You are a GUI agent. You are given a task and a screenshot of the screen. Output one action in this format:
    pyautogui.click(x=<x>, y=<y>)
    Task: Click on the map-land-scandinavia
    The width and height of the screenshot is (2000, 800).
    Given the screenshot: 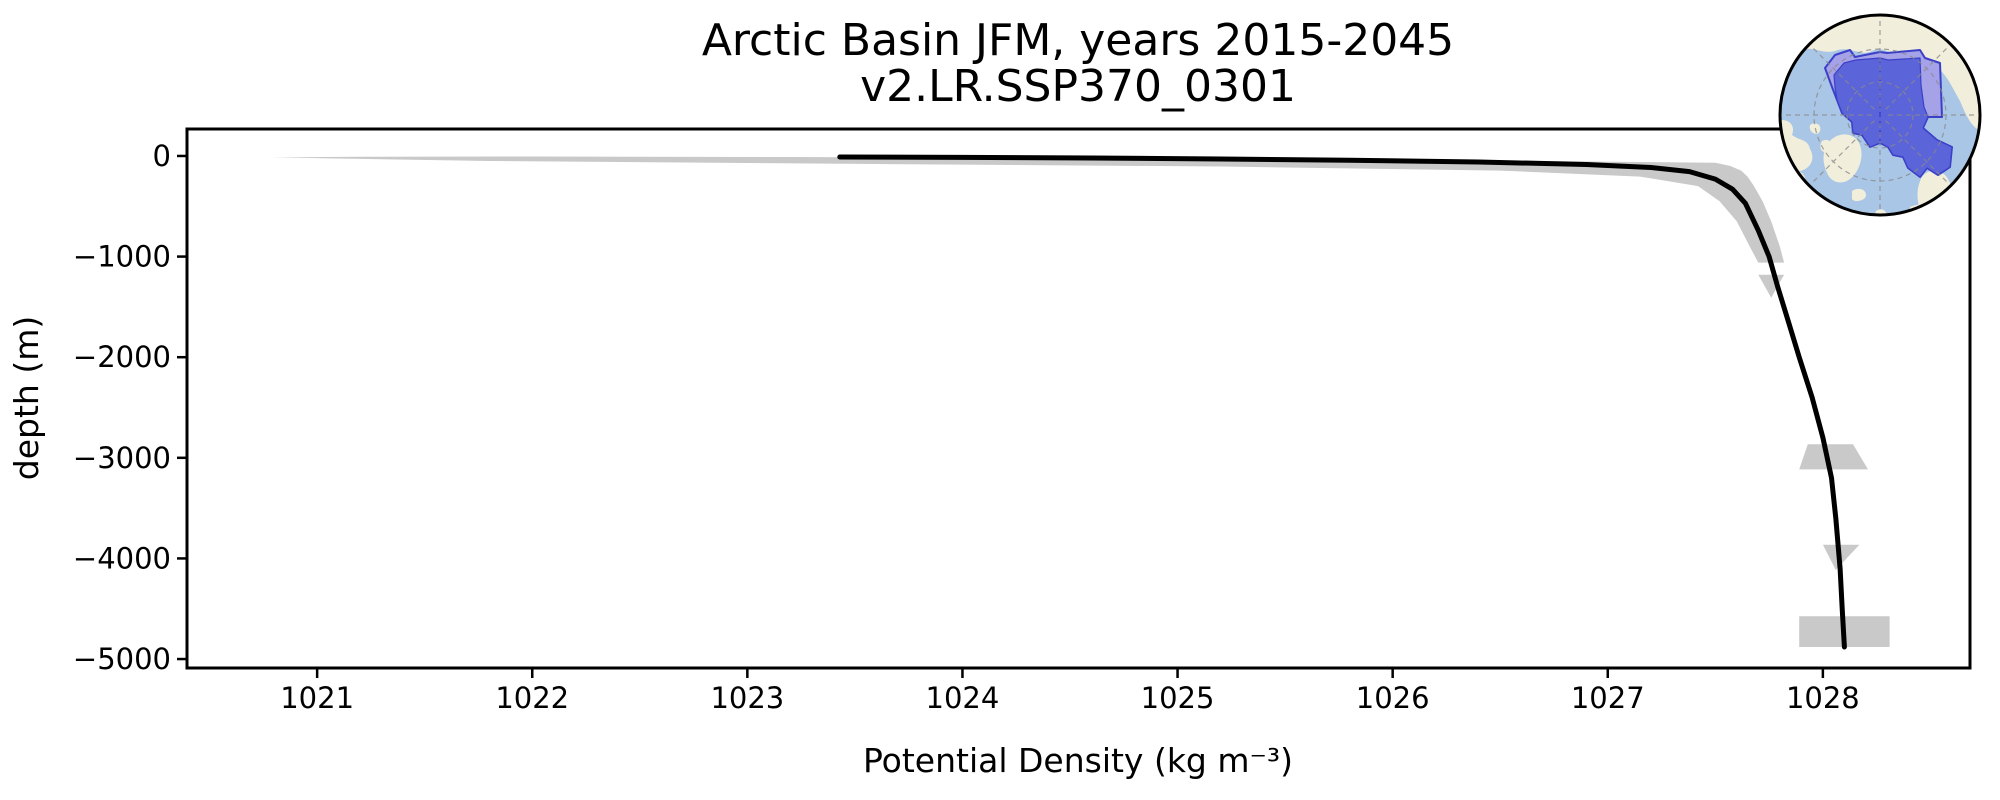 What is the action you would take?
    pyautogui.click(x=1934, y=192)
    